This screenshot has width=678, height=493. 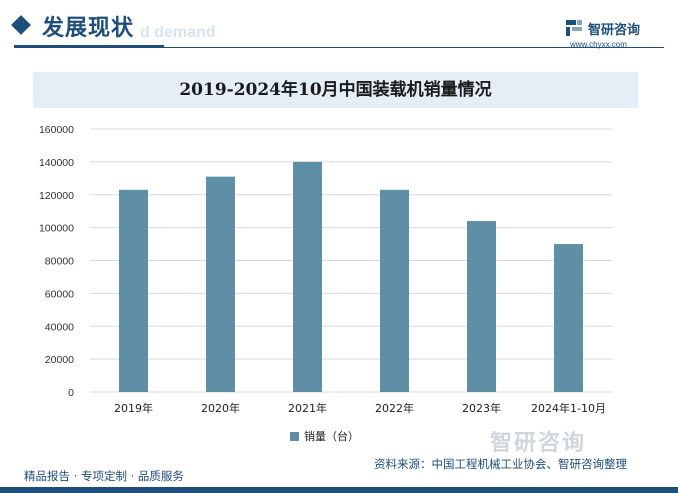 What do you see at coordinates (481, 408) in the screenshot?
I see `x-tick-label: 2023年` at bounding box center [481, 408].